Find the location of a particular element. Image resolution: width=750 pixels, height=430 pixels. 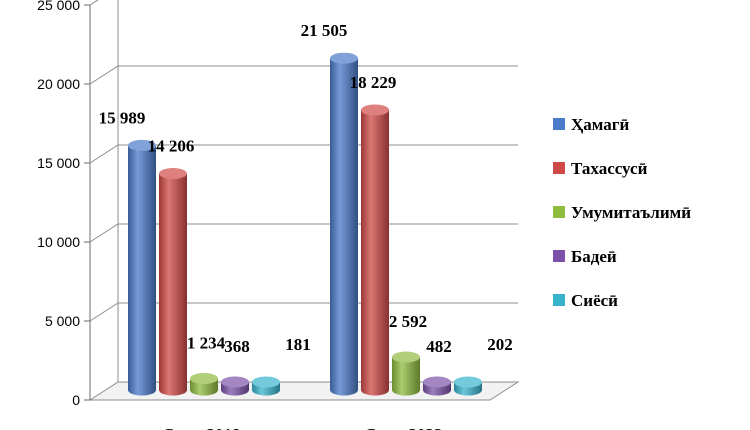

bar-бадеӣ-2 is located at coordinates (437, 386).